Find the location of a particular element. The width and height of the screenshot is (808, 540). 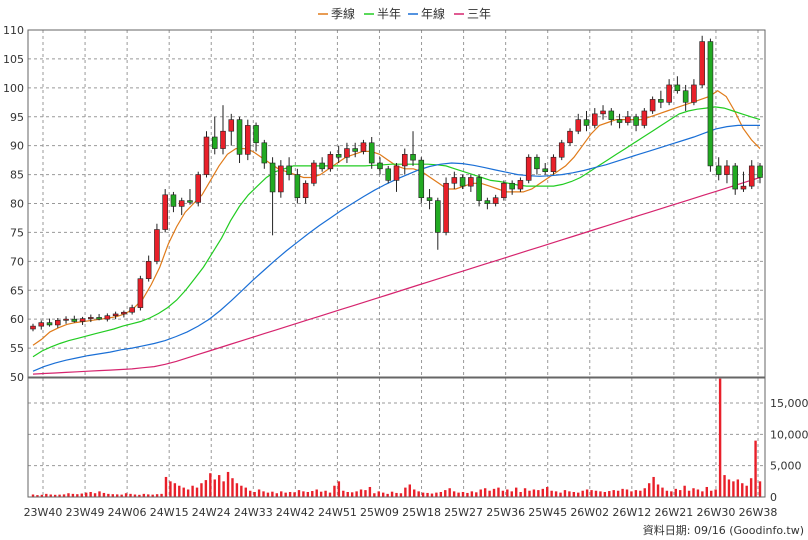

x-tick-label: 26W02 is located at coordinates (589, 512).